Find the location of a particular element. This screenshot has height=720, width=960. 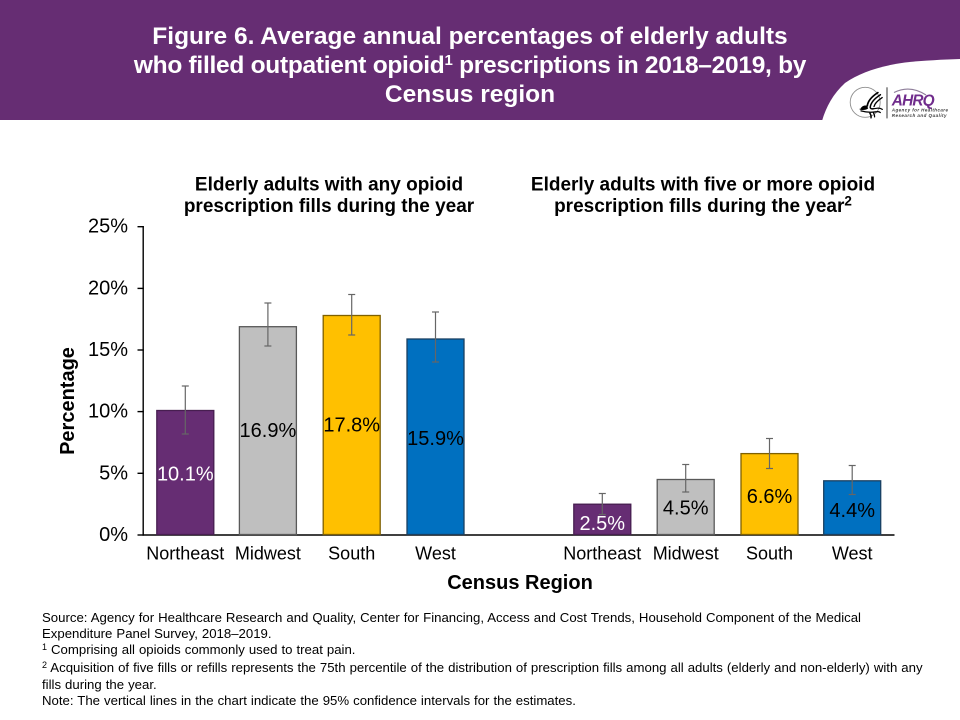

svg-text:Elderly adults with five or mo: Elderly adults with five or more opioid is located at coordinates (703, 184).